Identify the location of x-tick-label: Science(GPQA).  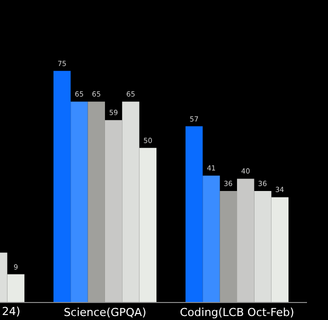
(105, 313).